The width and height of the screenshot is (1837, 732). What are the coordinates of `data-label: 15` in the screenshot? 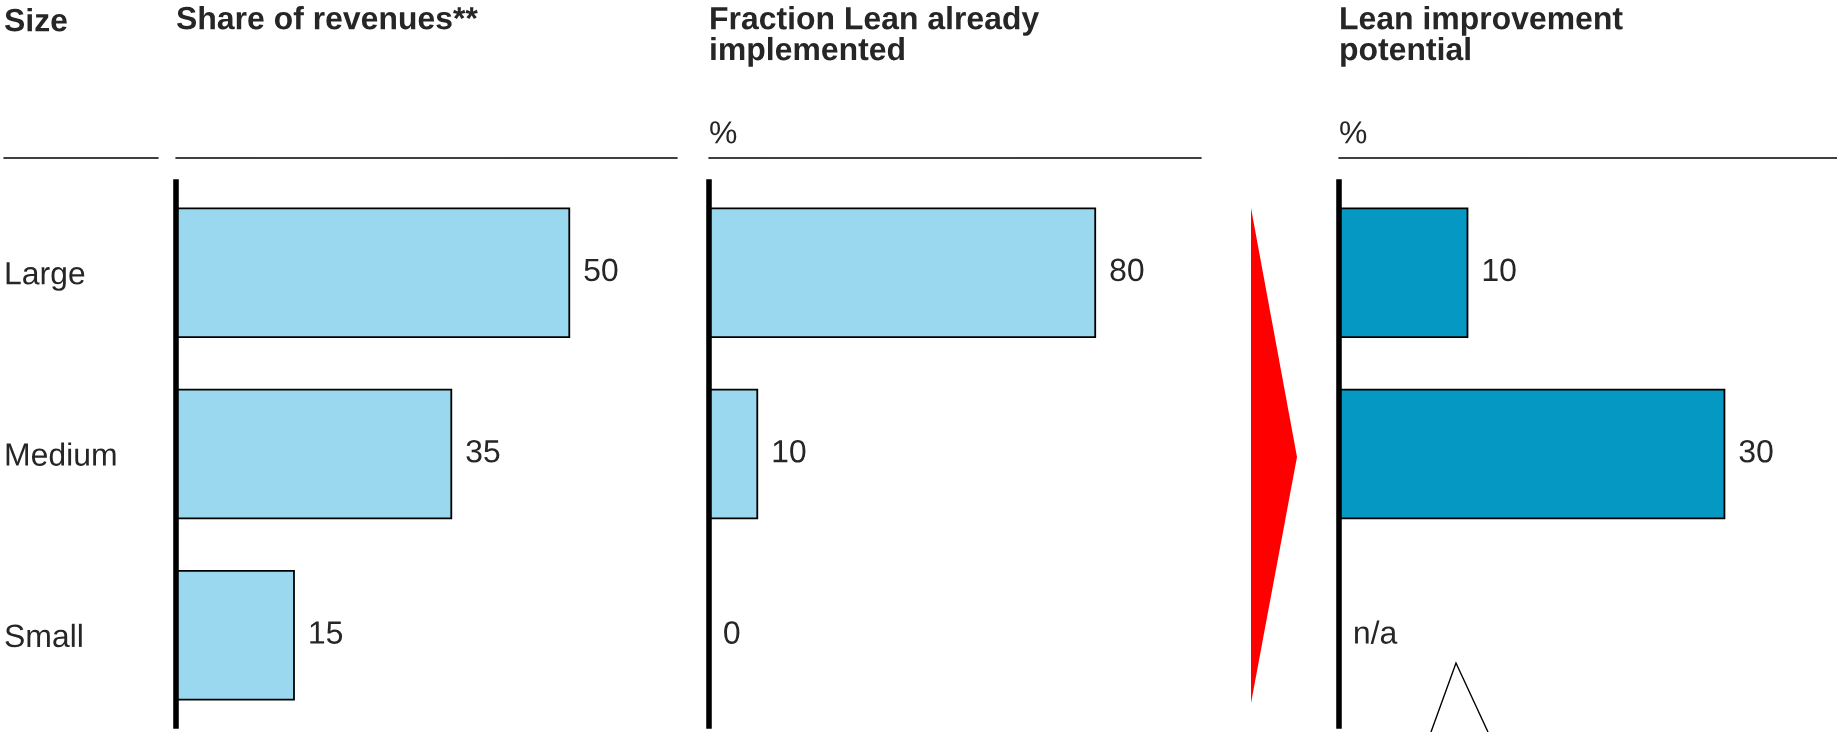 It's located at (326, 632).